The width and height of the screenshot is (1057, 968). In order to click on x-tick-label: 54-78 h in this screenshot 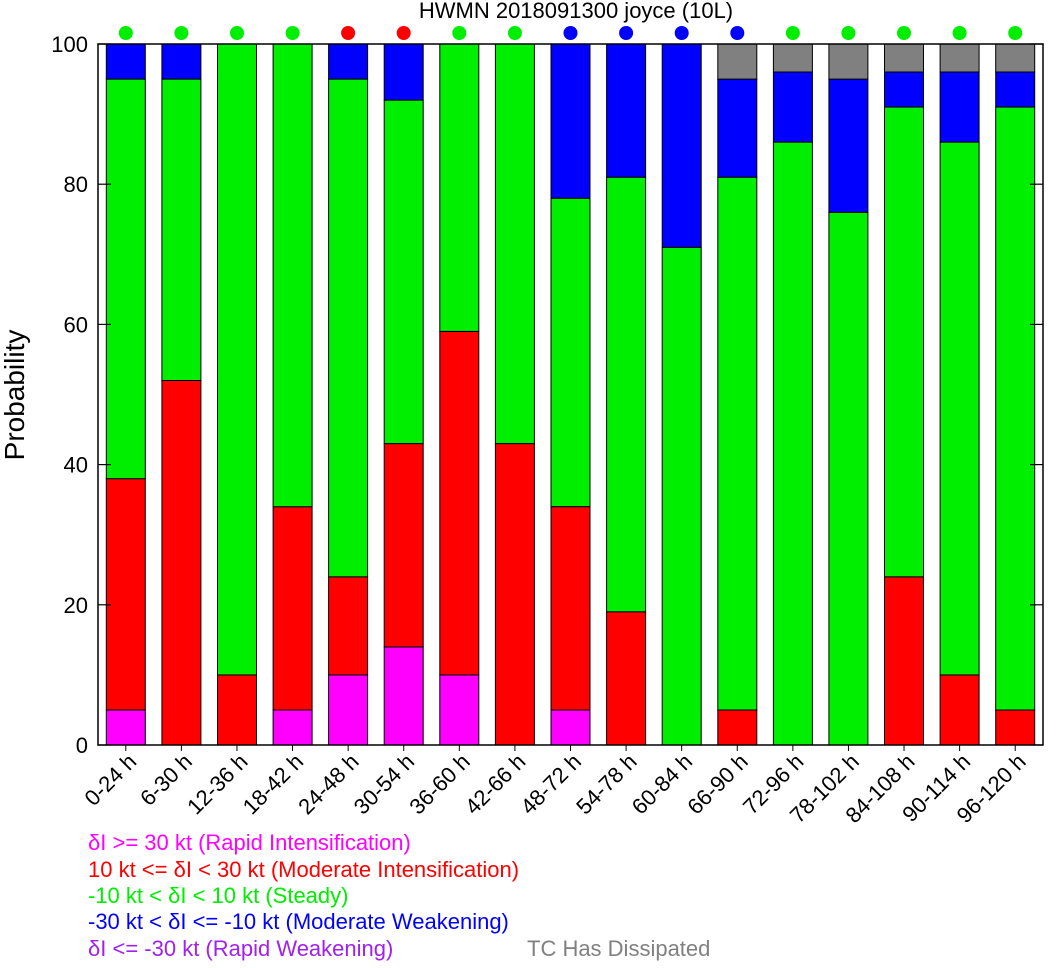, I will do `click(606, 784)`.